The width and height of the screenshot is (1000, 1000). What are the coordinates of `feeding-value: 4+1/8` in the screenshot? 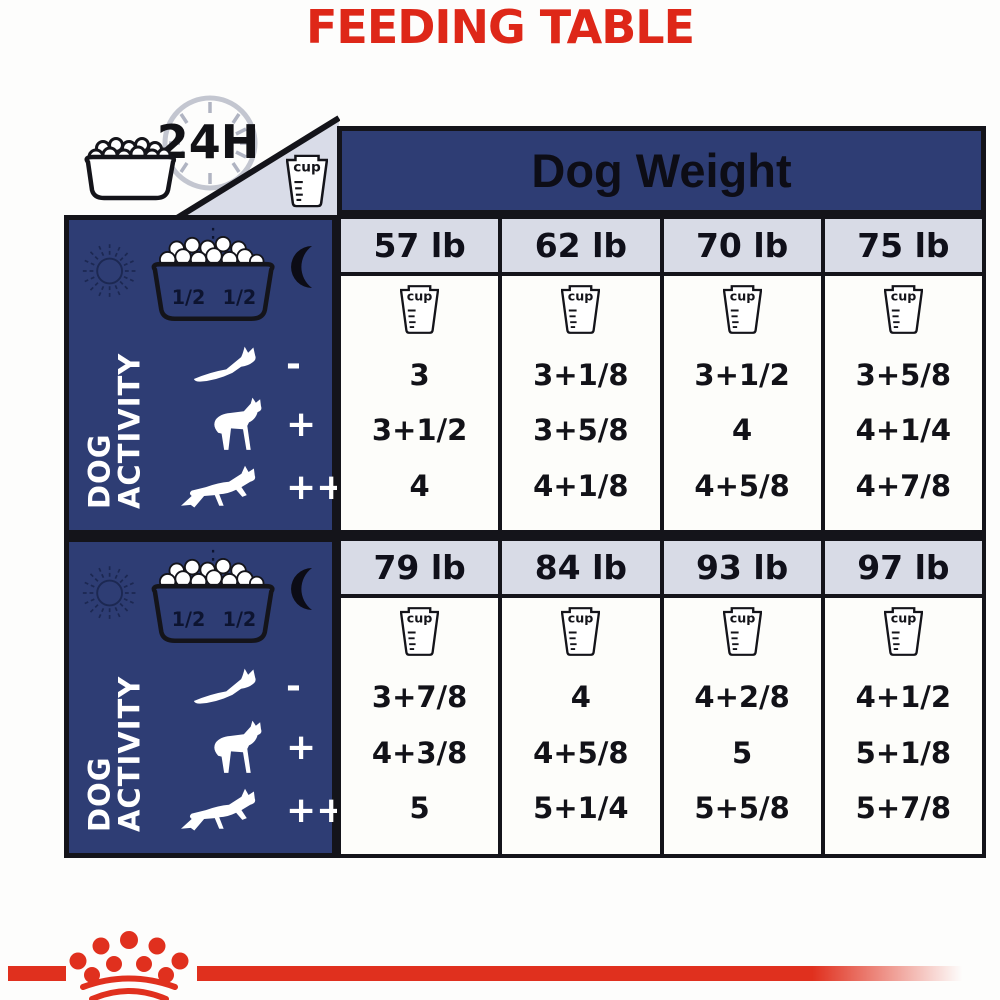 It's located at (581, 485).